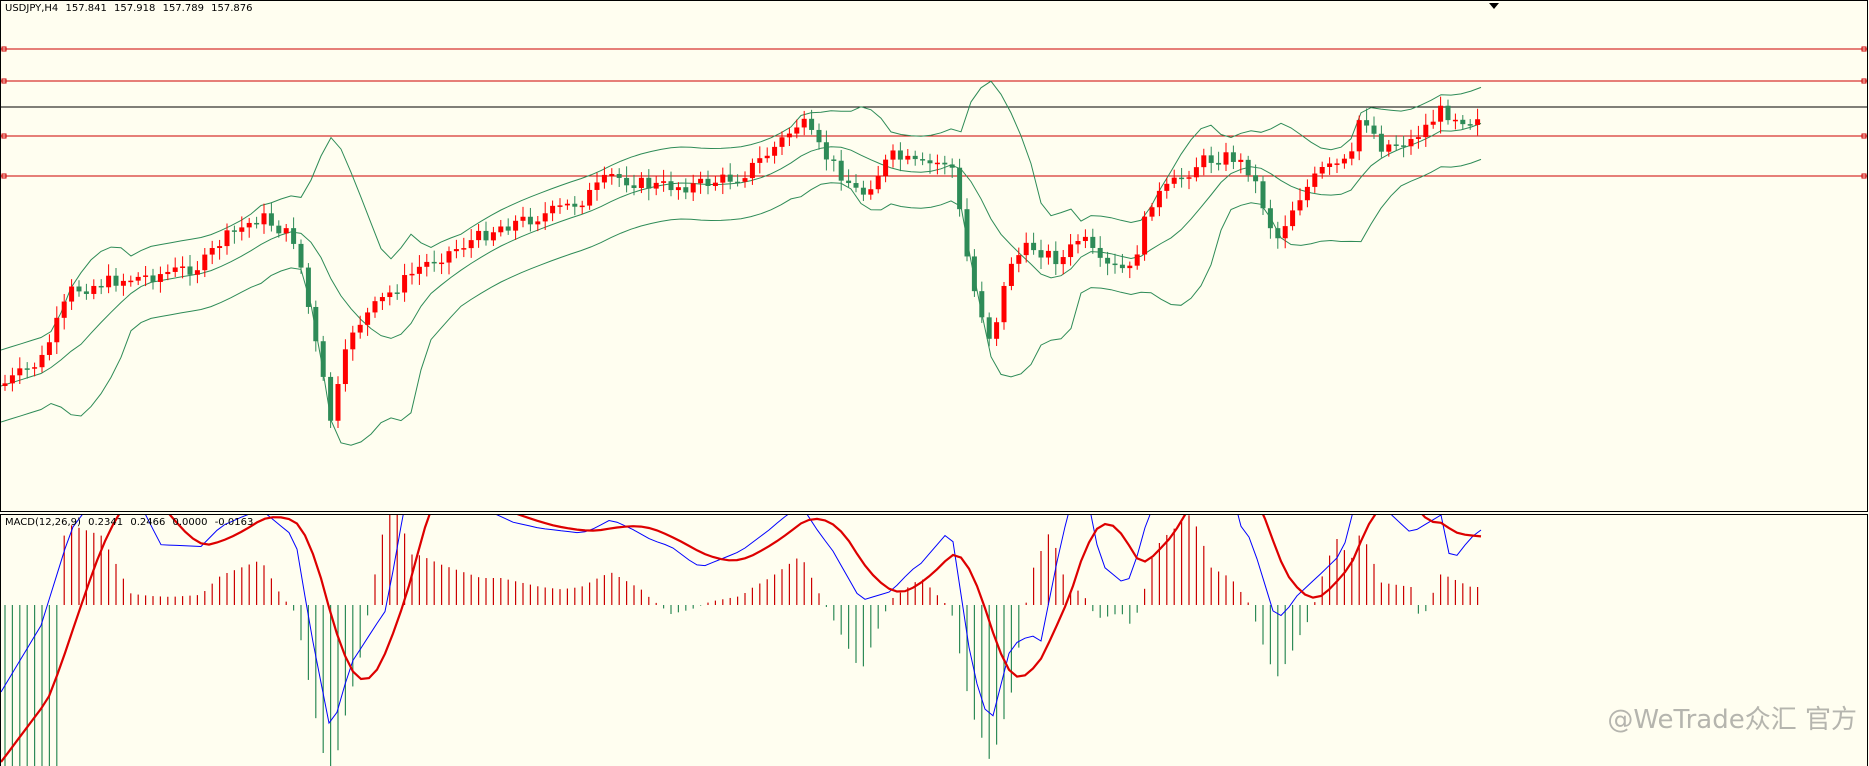  What do you see at coordinates (32, 8) in the screenshot?
I see `symbol-label: USDJPY,H4` at bounding box center [32, 8].